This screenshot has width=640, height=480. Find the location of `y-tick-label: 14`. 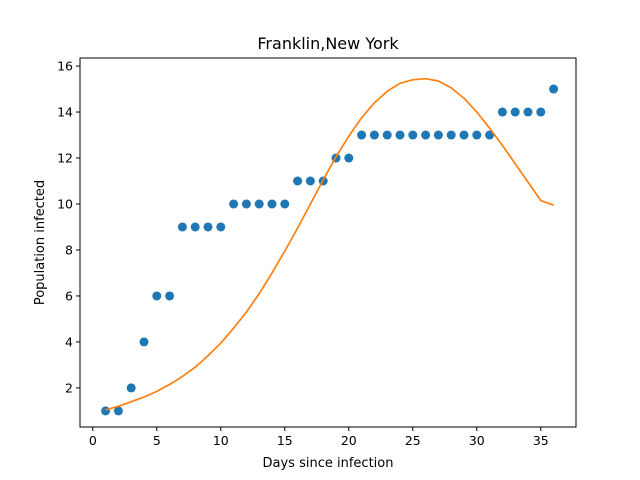

y-tick-label: 14 is located at coordinates (65, 112).